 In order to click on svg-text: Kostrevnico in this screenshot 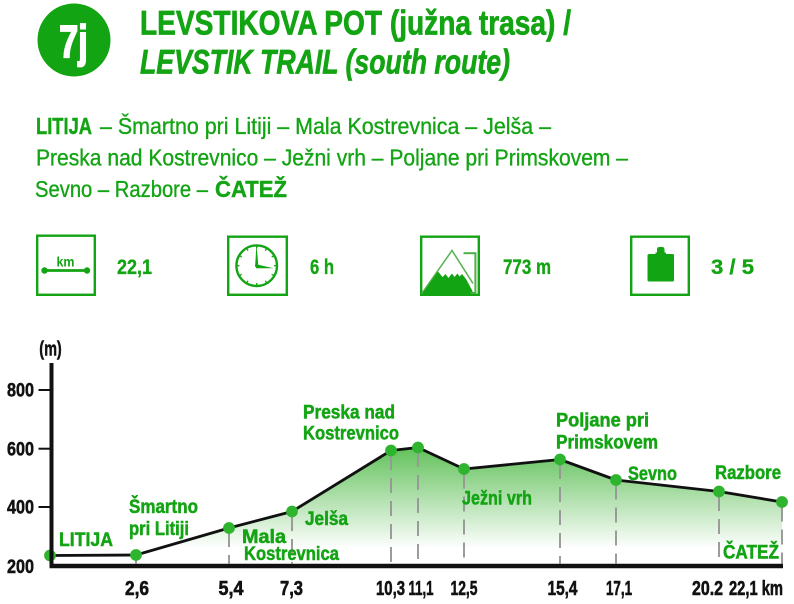, I will do `click(351, 434)`.